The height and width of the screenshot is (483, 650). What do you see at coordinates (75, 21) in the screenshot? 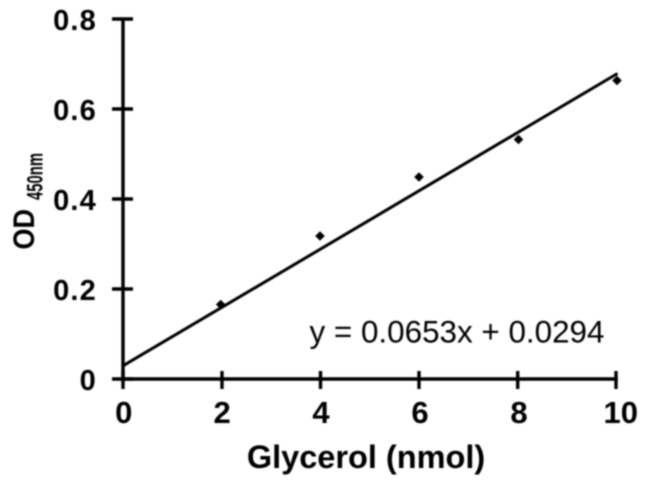
I see `svg-text: 0.8` at bounding box center [75, 21].